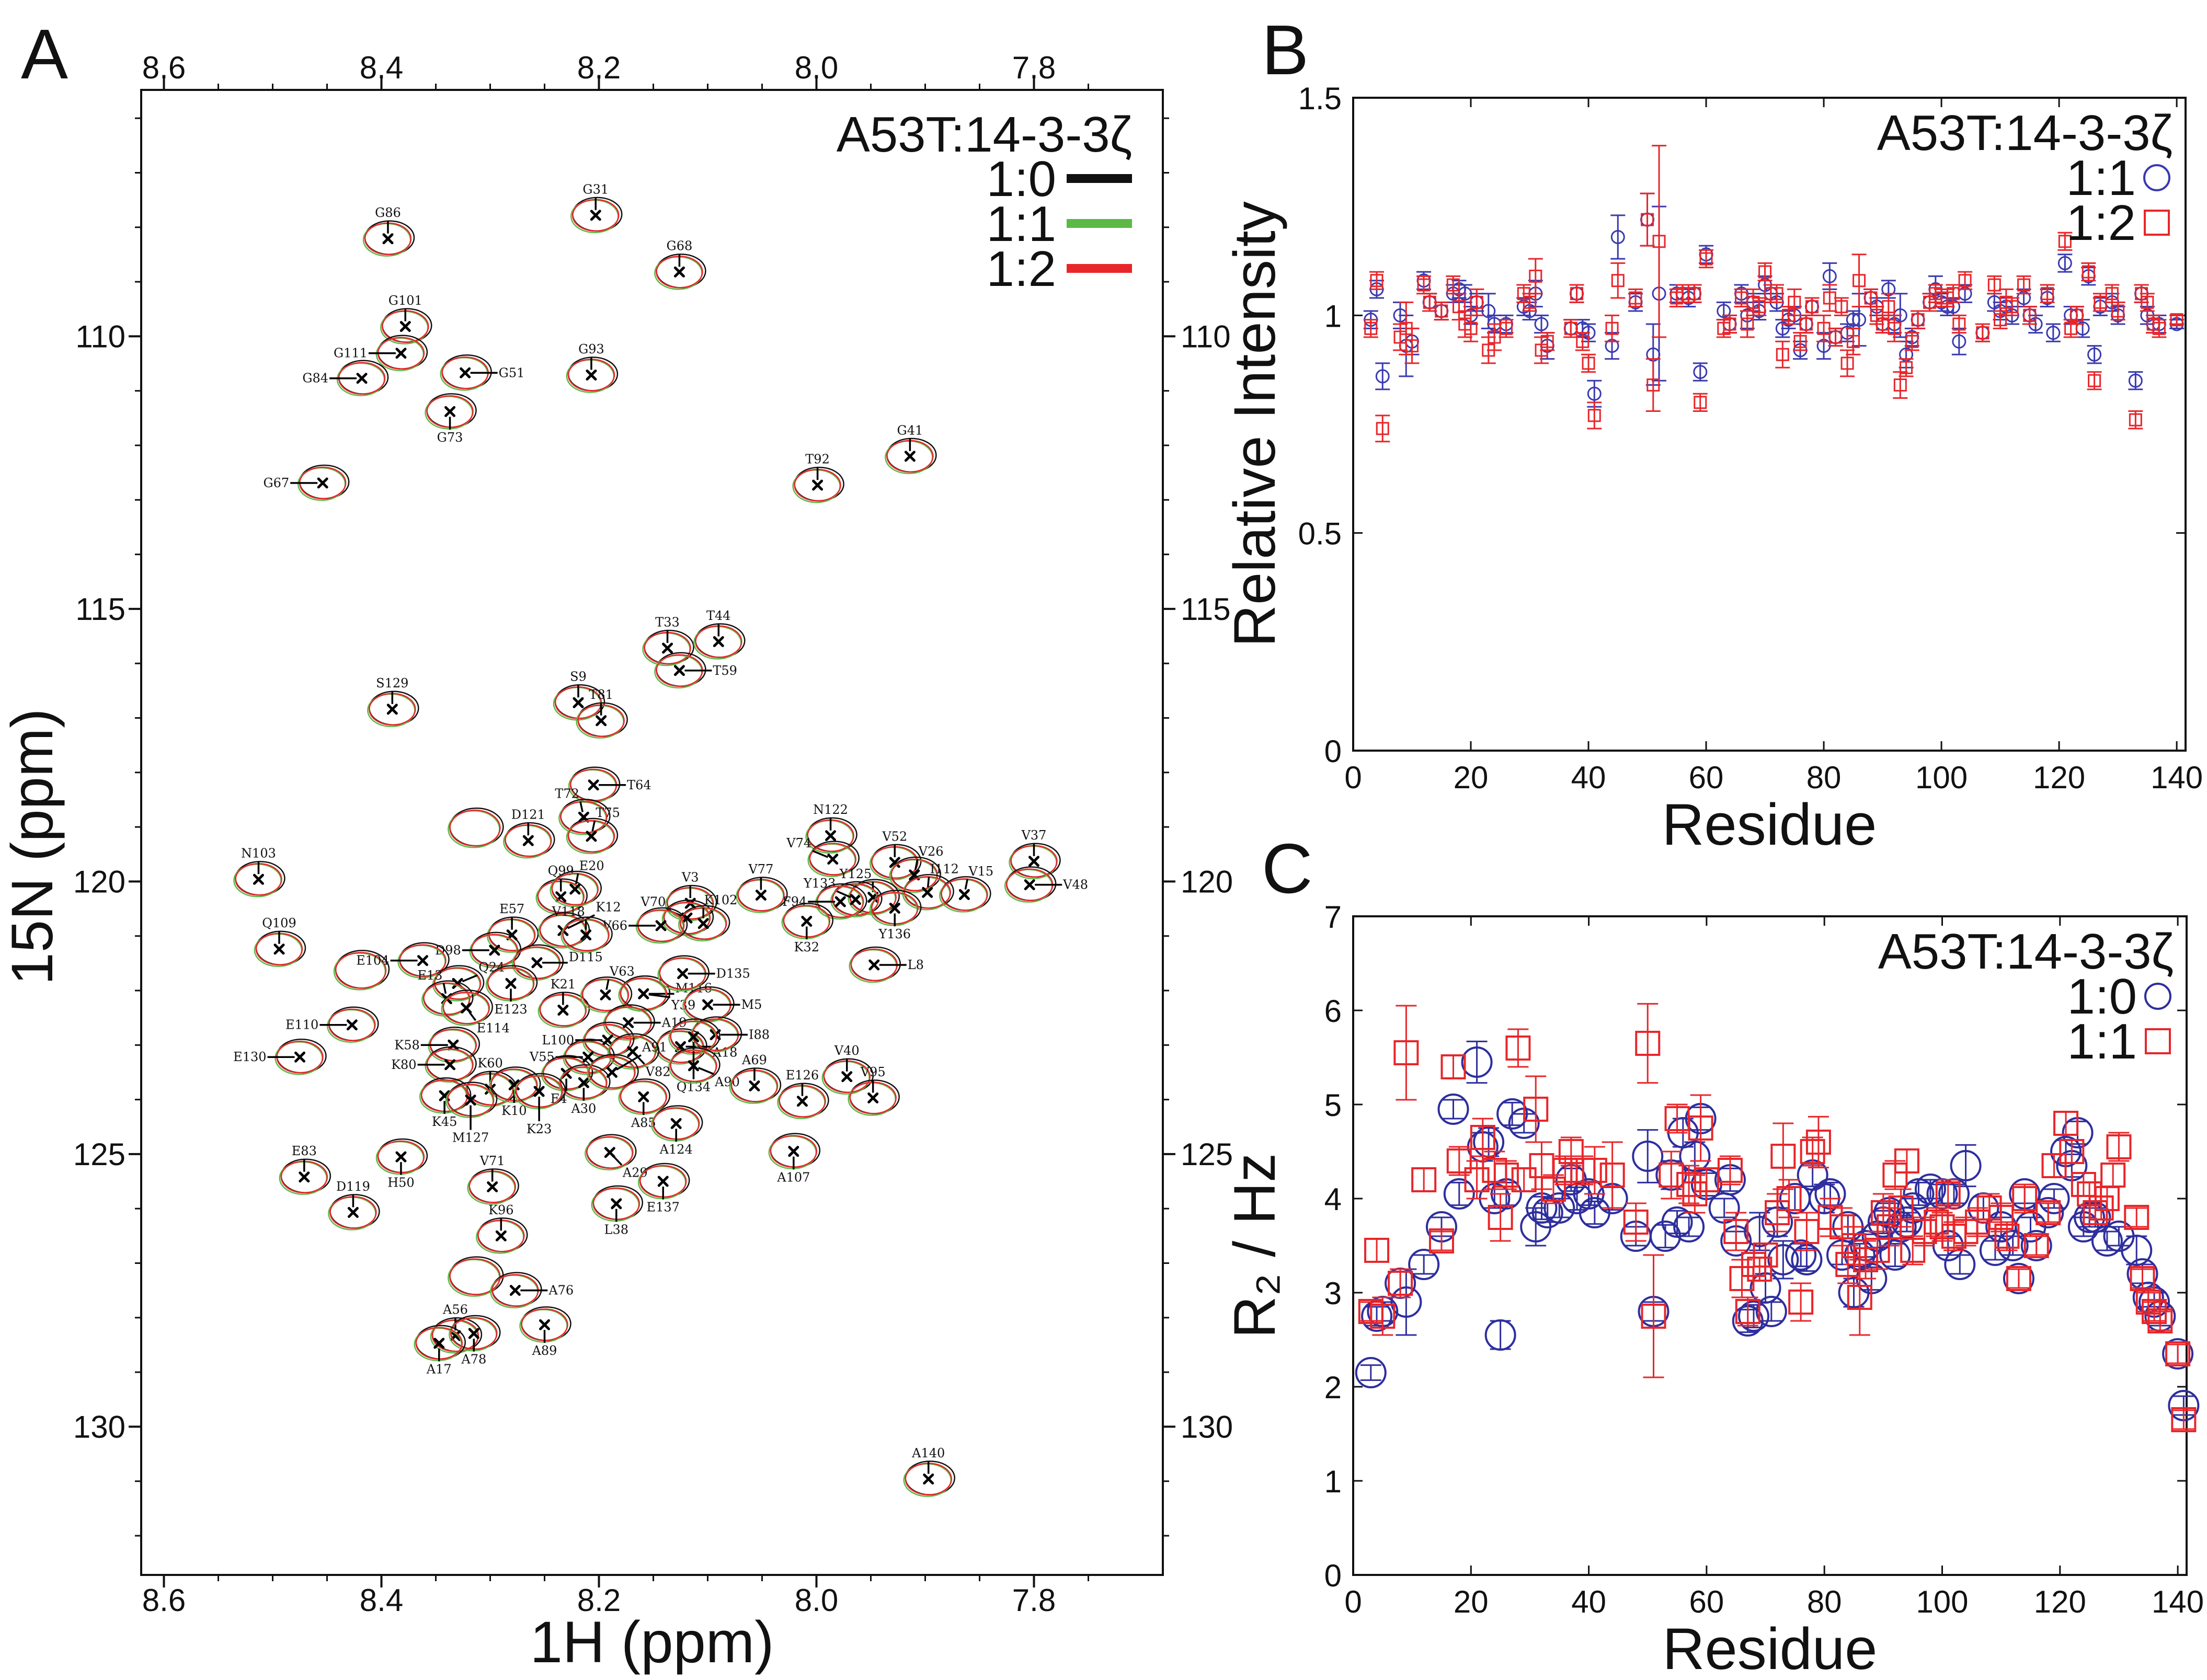  Describe the element at coordinates (472, 1113) in the screenshot. I see `peak-m127: M127` at that location.